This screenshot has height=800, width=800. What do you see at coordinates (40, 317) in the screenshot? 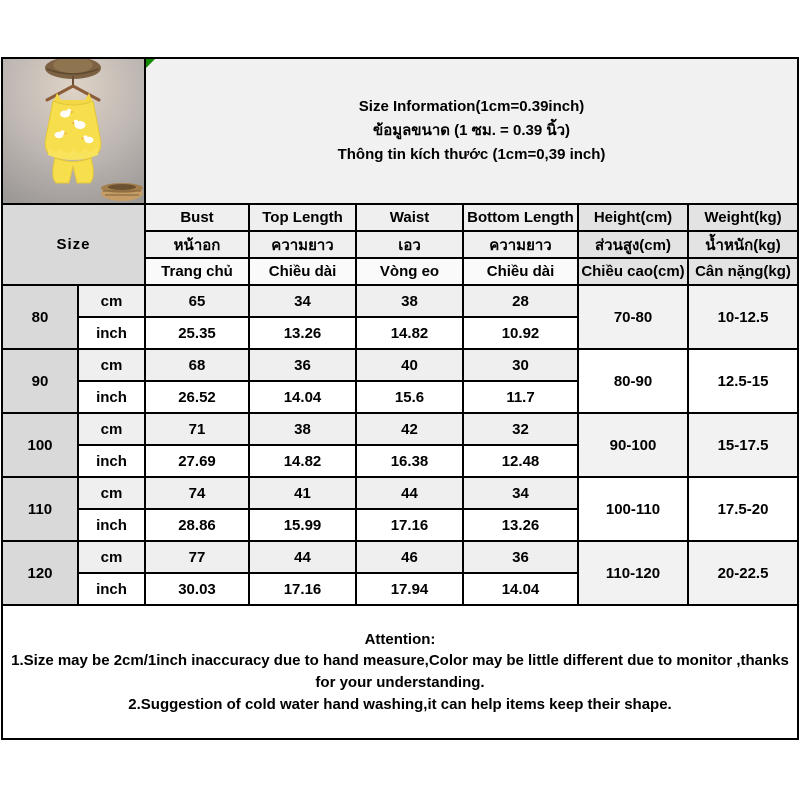
I see `size-80-label: 80` at bounding box center [40, 317].